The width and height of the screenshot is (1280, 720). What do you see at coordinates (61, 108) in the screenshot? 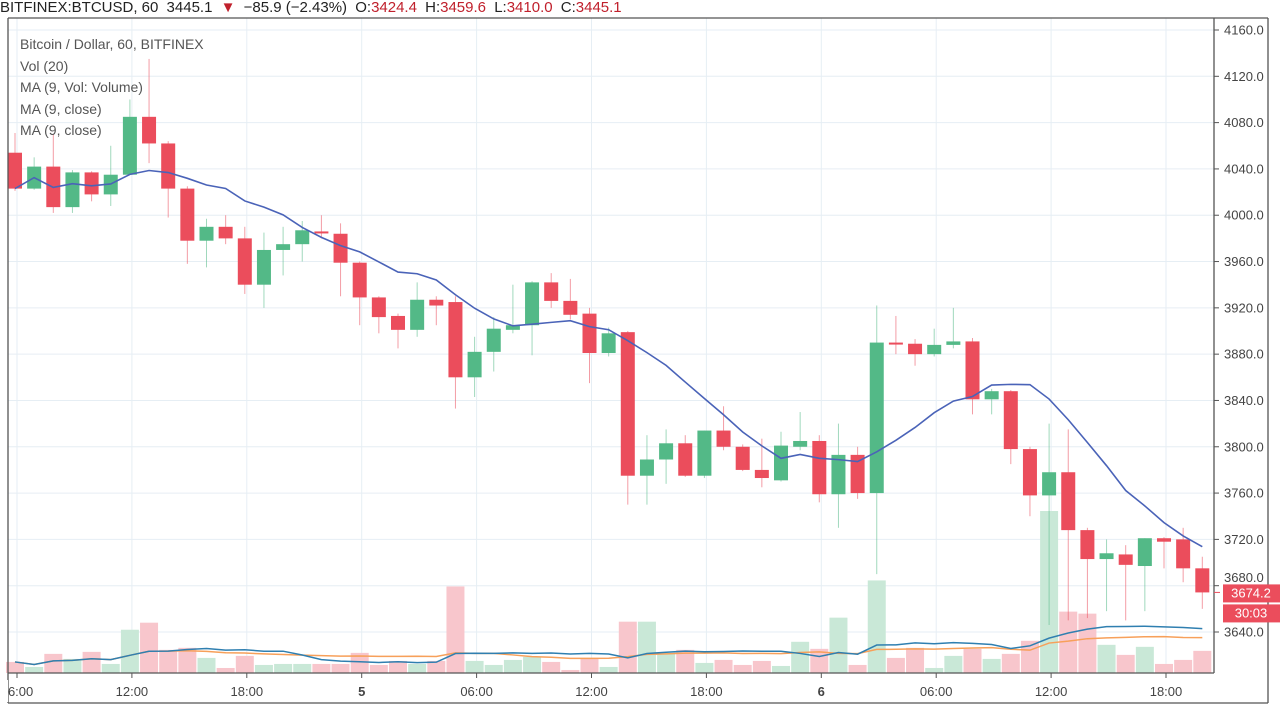
I see `legend-ma-close: MA (9, close)` at bounding box center [61, 108].